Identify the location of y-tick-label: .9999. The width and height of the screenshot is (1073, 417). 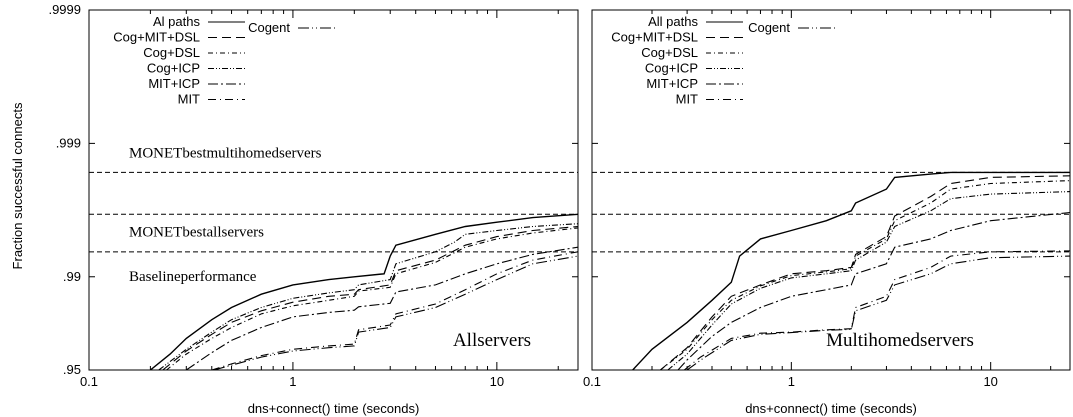
(64, 9).